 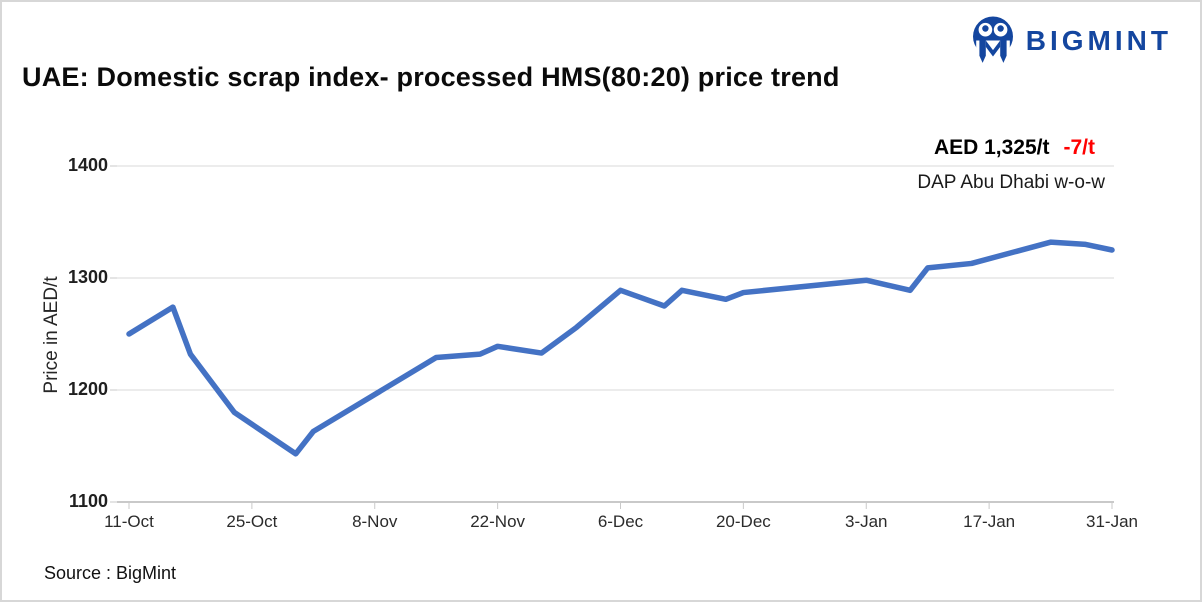 What do you see at coordinates (375, 521) in the screenshot?
I see `x-tick-label: 8-Nov` at bounding box center [375, 521].